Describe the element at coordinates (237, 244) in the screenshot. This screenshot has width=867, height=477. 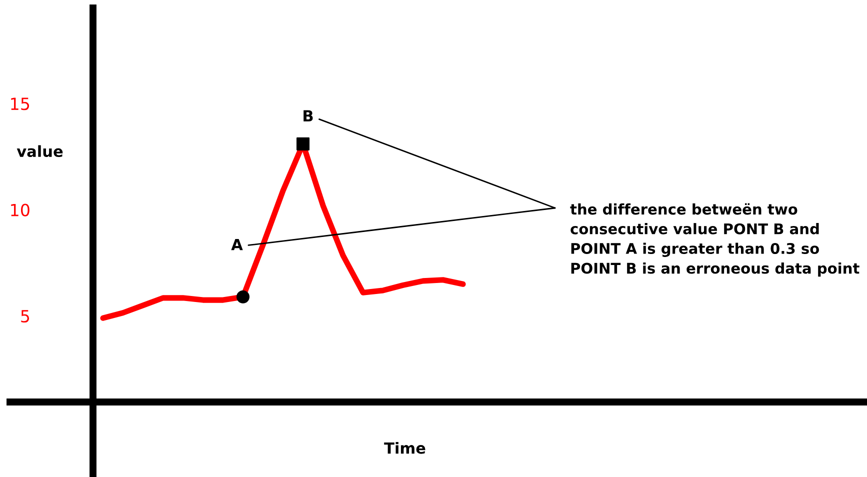
I see `annotation: A` at that location.